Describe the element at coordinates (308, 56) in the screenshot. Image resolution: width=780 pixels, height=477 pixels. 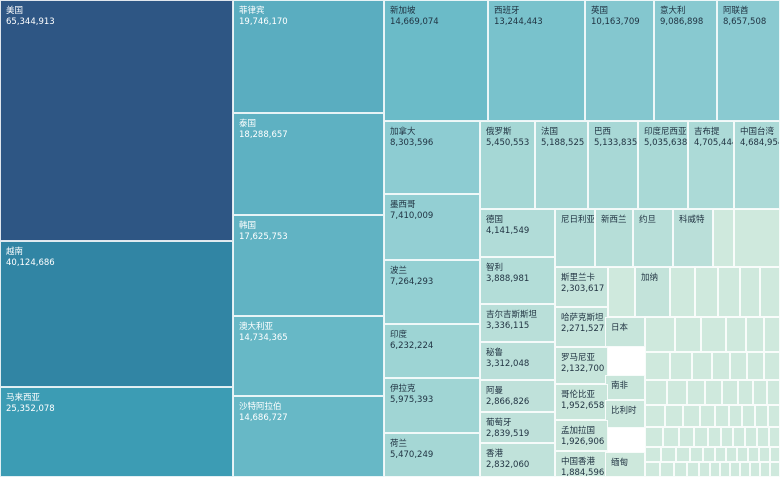
I see `treemap-cell: 菲律宾 19,746,170` at that location.